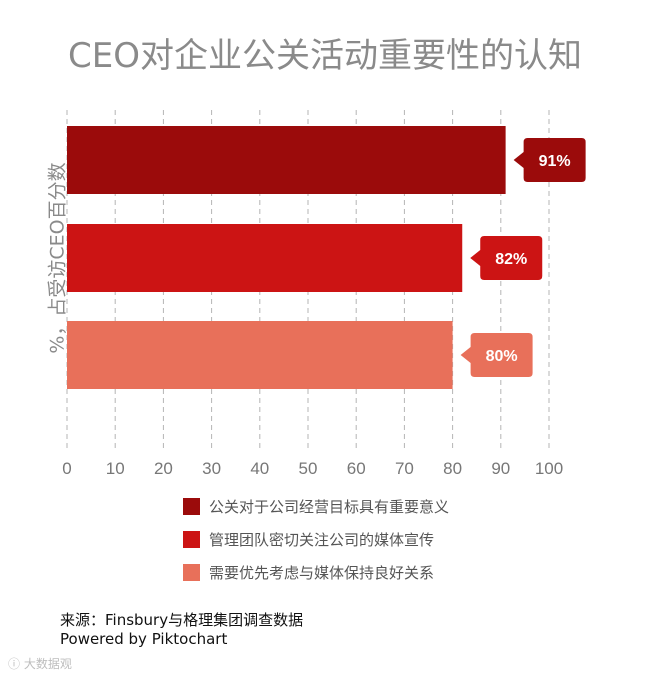 The height and width of the screenshot is (680, 650). I want to click on x-tick-label: 40, so click(259, 468).